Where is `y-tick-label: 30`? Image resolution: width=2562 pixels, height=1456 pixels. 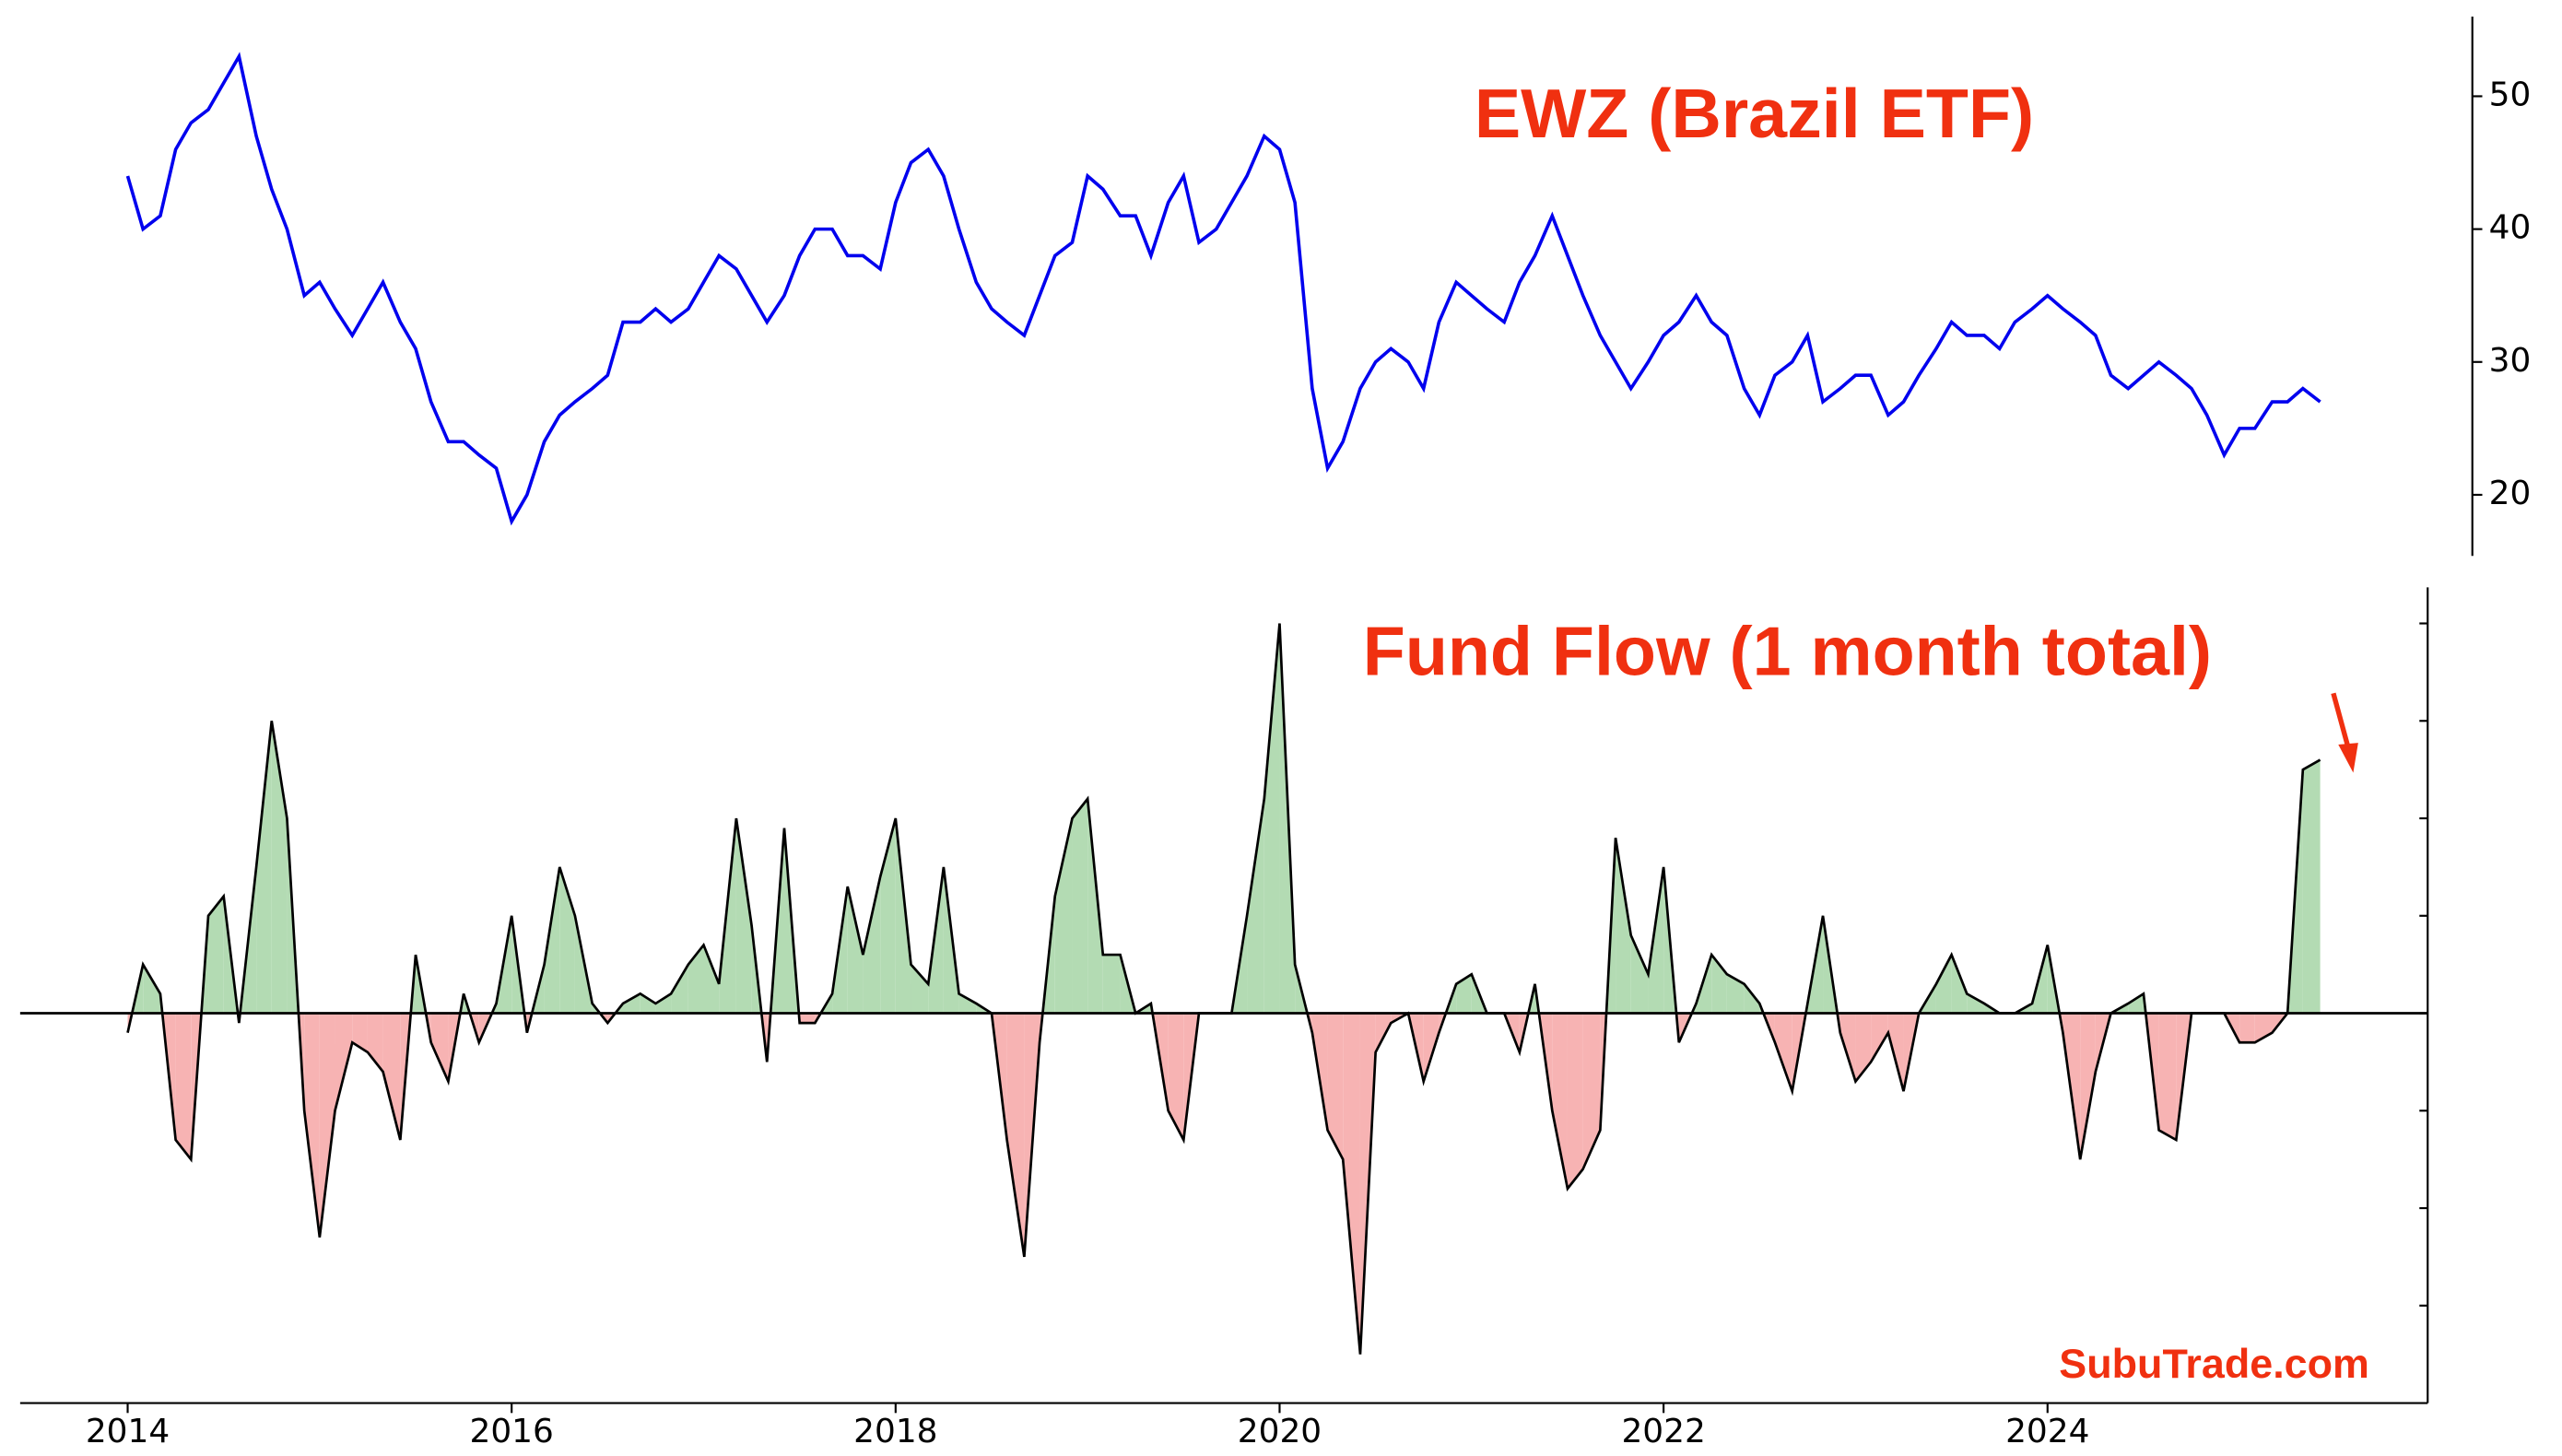
y-tick-label: 30 is located at coordinates (2510, 361).